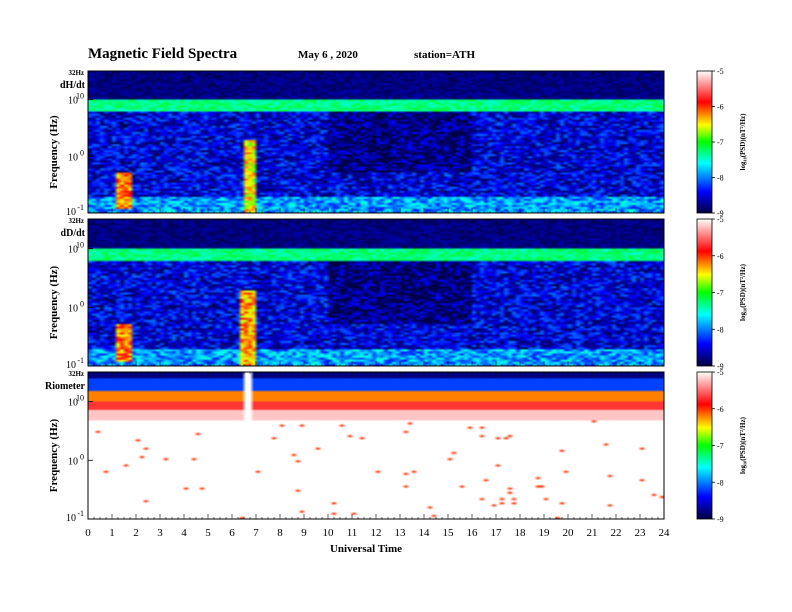  Describe the element at coordinates (592, 533) in the screenshot. I see `x-tick-label: 21` at that location.